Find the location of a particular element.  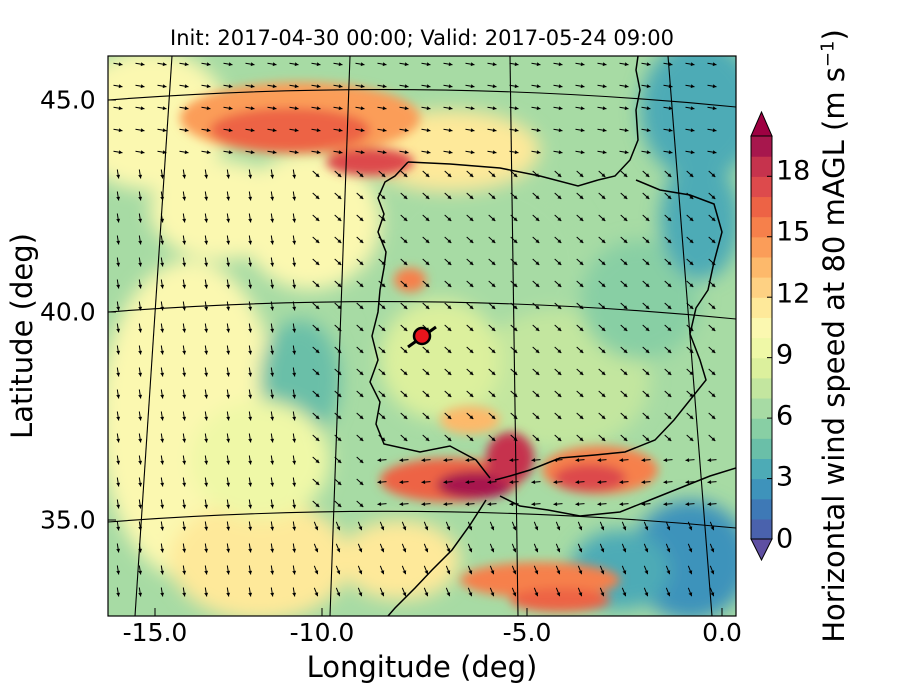

colorbar-extend-min is located at coordinates (761, 550).